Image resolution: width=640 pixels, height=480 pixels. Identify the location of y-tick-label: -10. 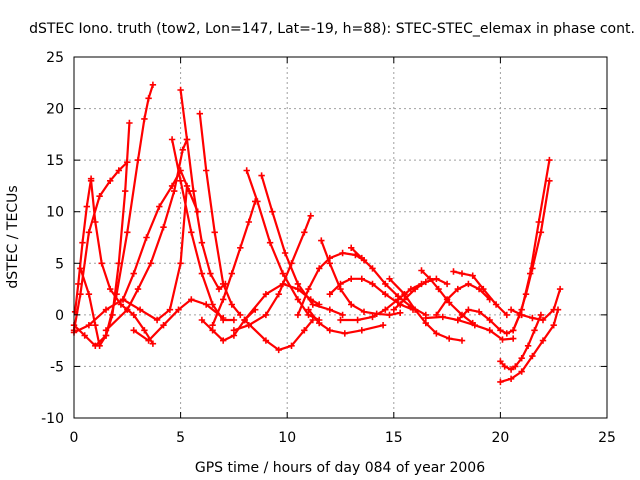
(52, 419).